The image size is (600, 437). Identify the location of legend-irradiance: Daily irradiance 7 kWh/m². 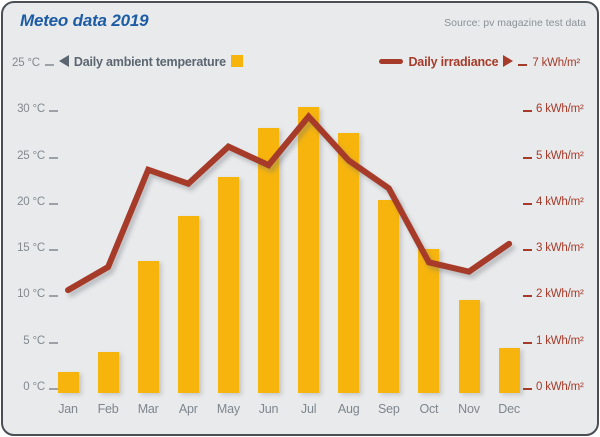
(479, 60).